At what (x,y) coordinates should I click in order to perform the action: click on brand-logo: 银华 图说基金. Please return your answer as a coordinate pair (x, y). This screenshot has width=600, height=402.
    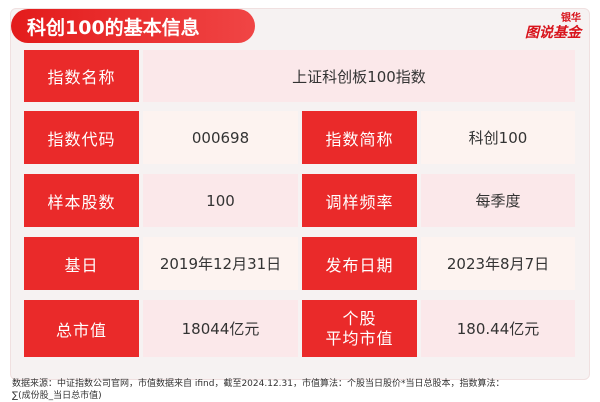
    Looking at the image, I should click on (541, 28).